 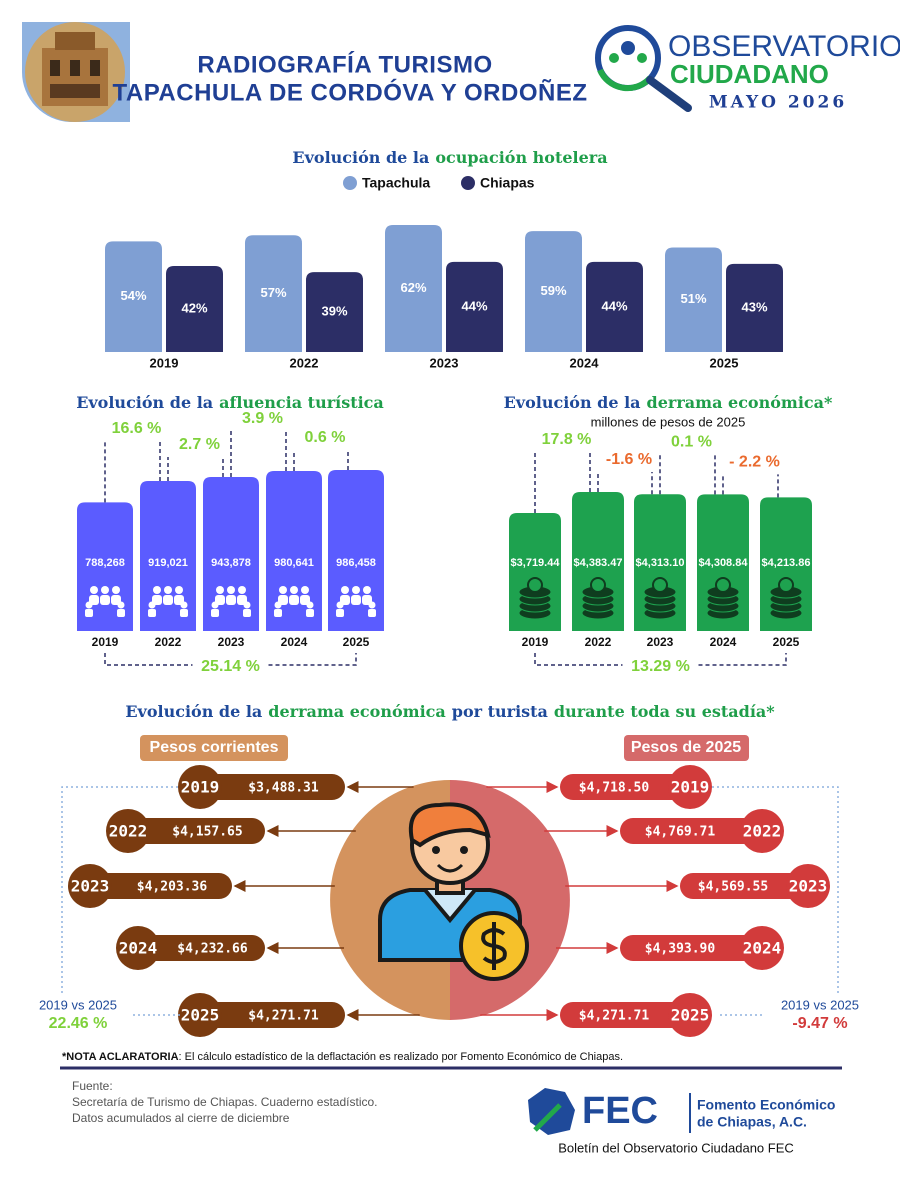 What do you see at coordinates (784, 46) in the screenshot?
I see `logo-top: OBSERVATORIO` at bounding box center [784, 46].